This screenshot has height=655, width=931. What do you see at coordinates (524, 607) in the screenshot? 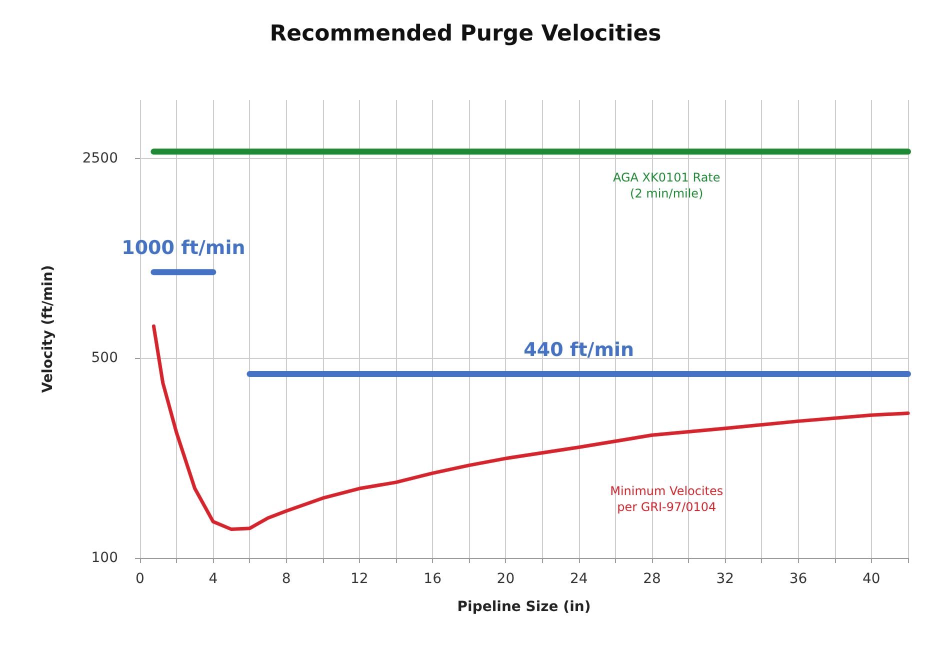
I see `x-axis-title: Pipeline Size (in)` at bounding box center [524, 607].